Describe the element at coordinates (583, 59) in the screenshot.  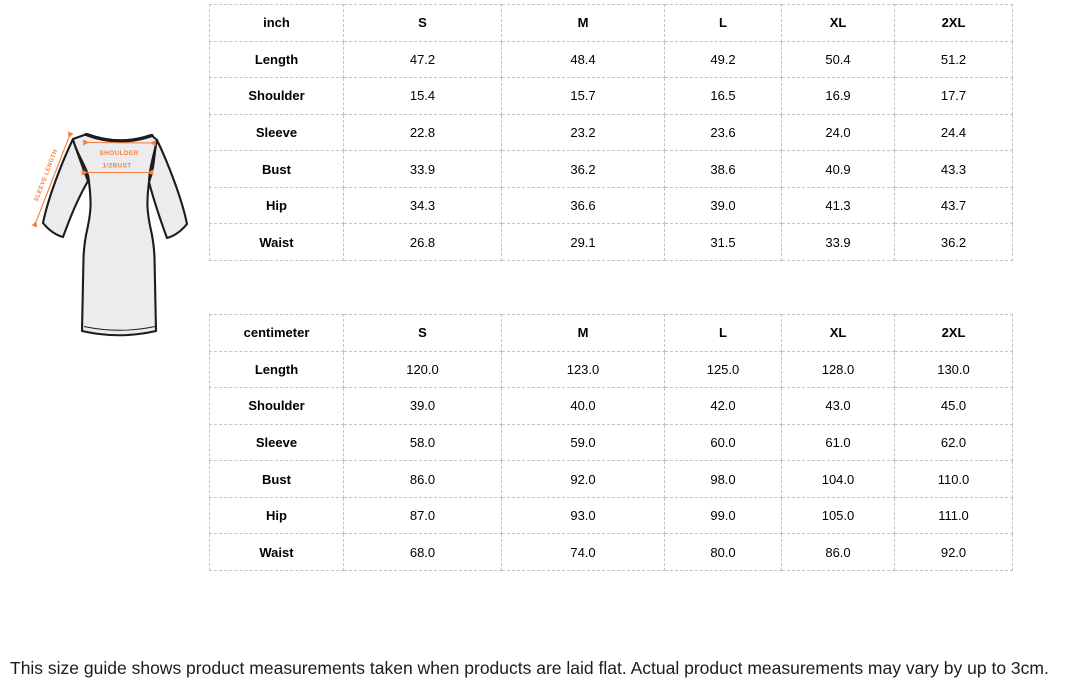
I see `measurement-value-cell: 48.4` at that location.